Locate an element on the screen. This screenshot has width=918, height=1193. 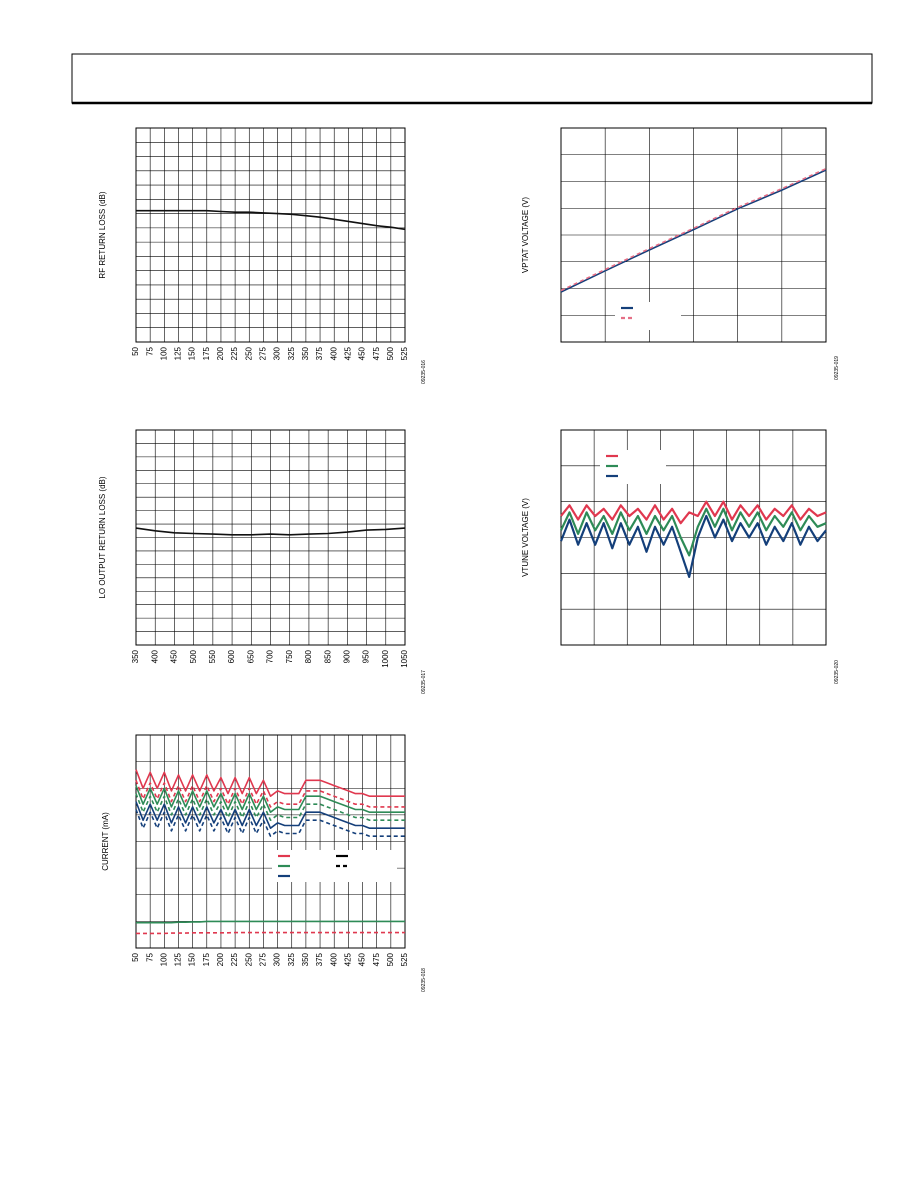
x-tick-label: 1050 is located at coordinates (404, 658).